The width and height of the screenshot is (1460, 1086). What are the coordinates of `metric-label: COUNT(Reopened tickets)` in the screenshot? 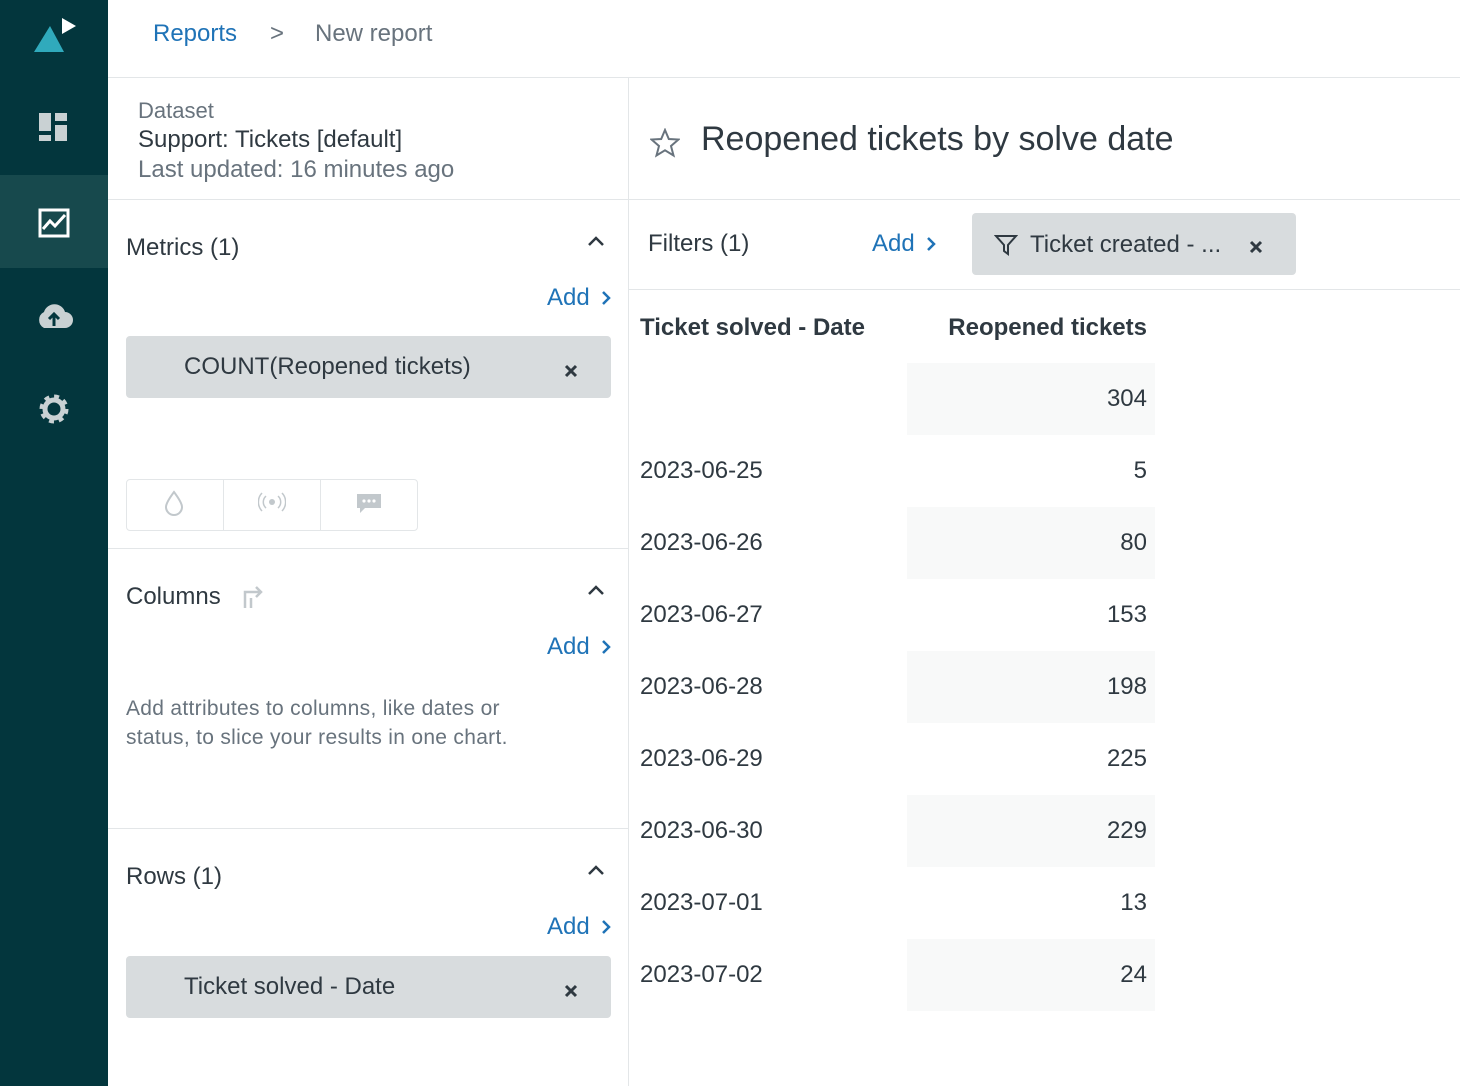 It's located at (327, 366).